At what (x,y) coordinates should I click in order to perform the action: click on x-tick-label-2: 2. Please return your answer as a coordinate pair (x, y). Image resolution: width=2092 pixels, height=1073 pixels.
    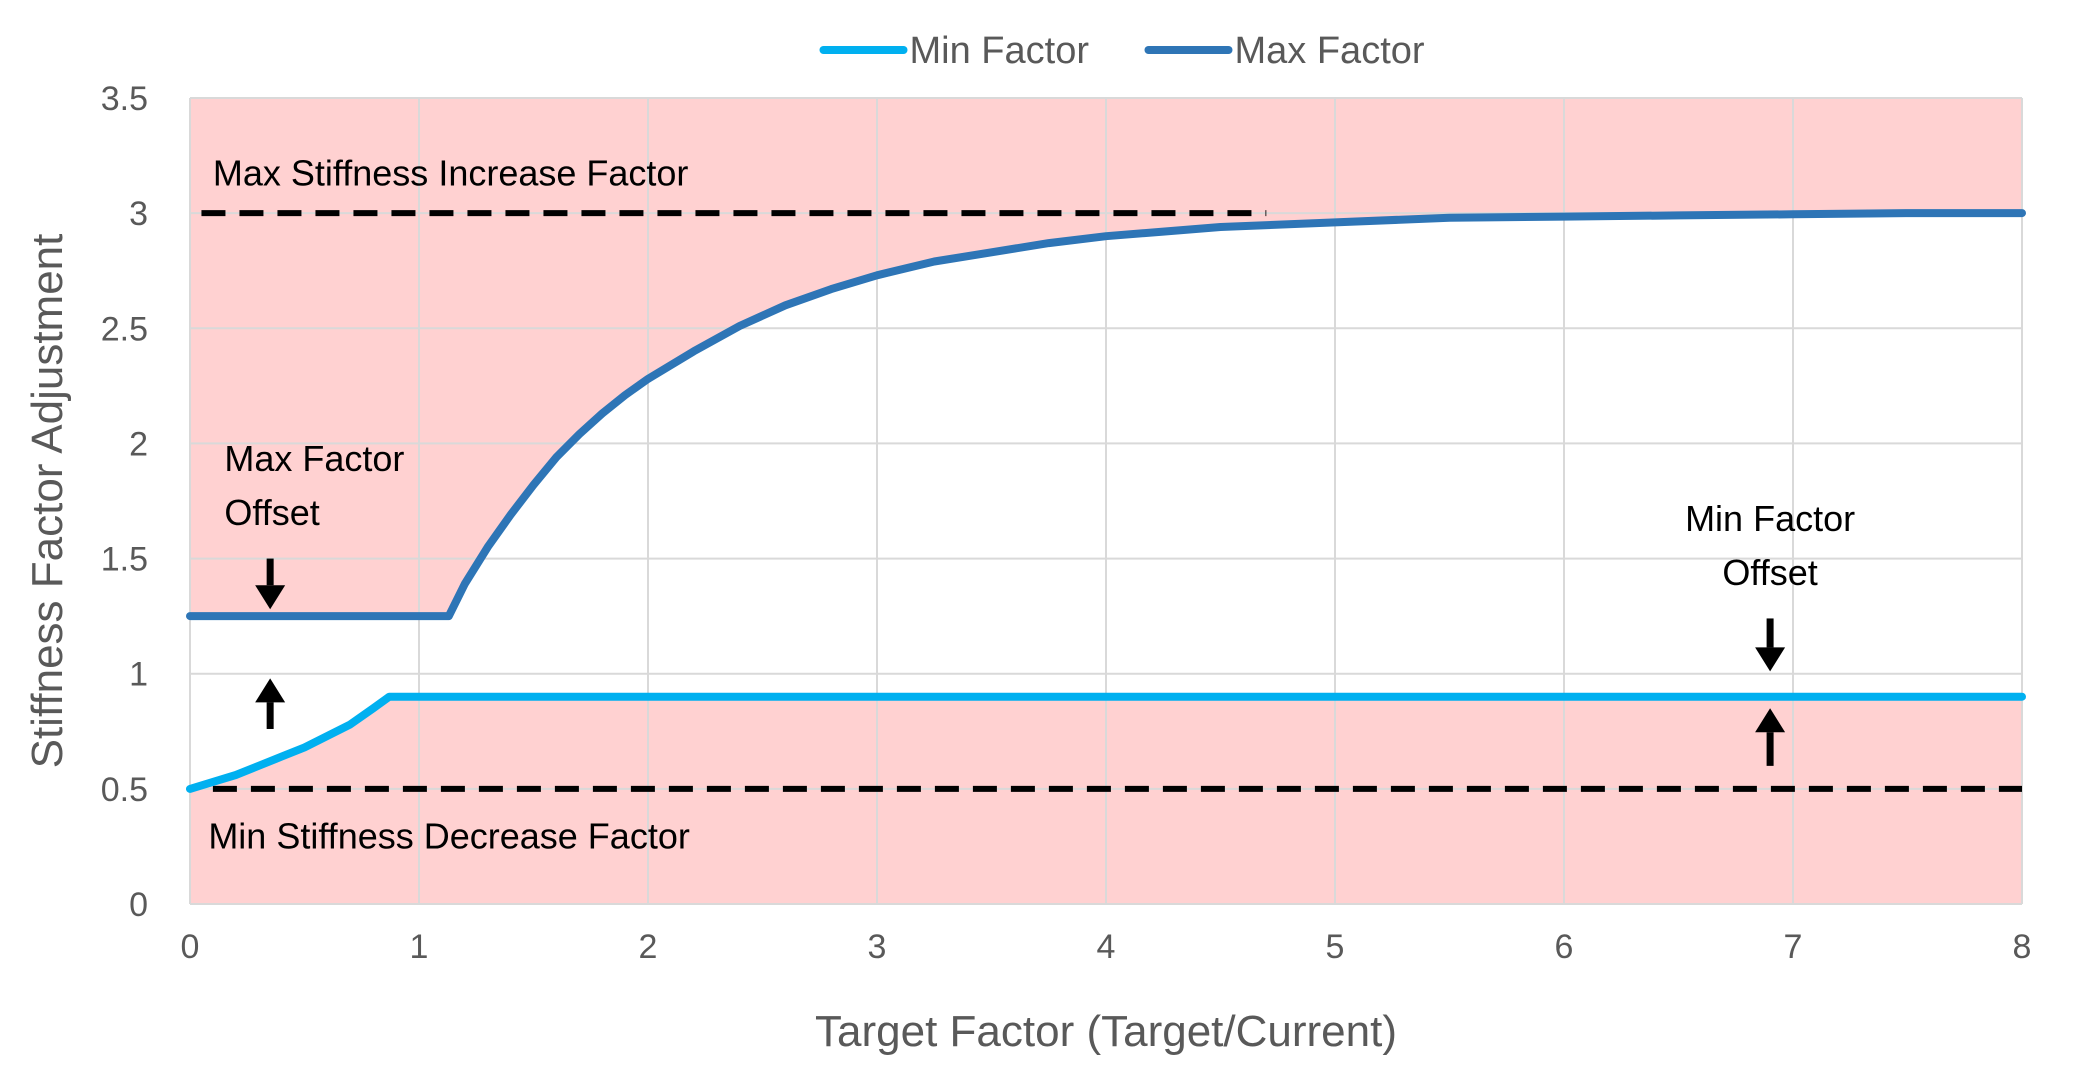
    Looking at the image, I should click on (648, 947).